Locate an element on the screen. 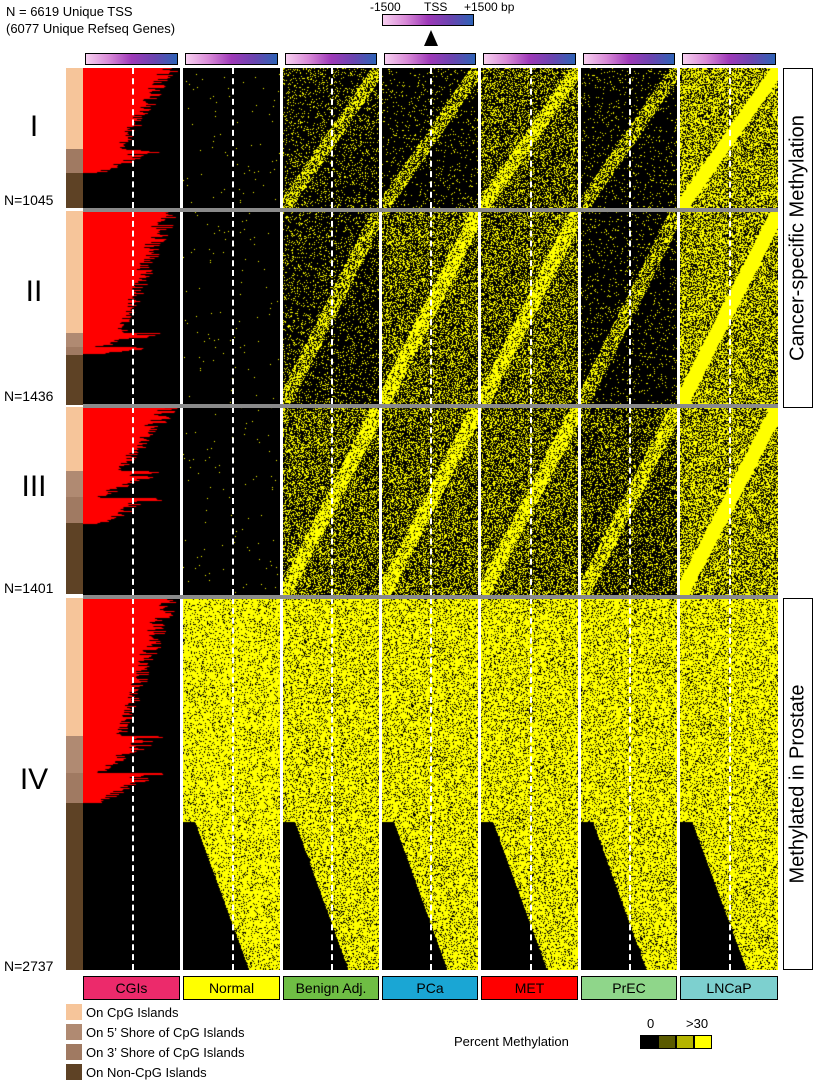 The height and width of the screenshot is (1088, 817). methylated-prostate-label-box: Methylated in Prostate is located at coordinates (798, 784).